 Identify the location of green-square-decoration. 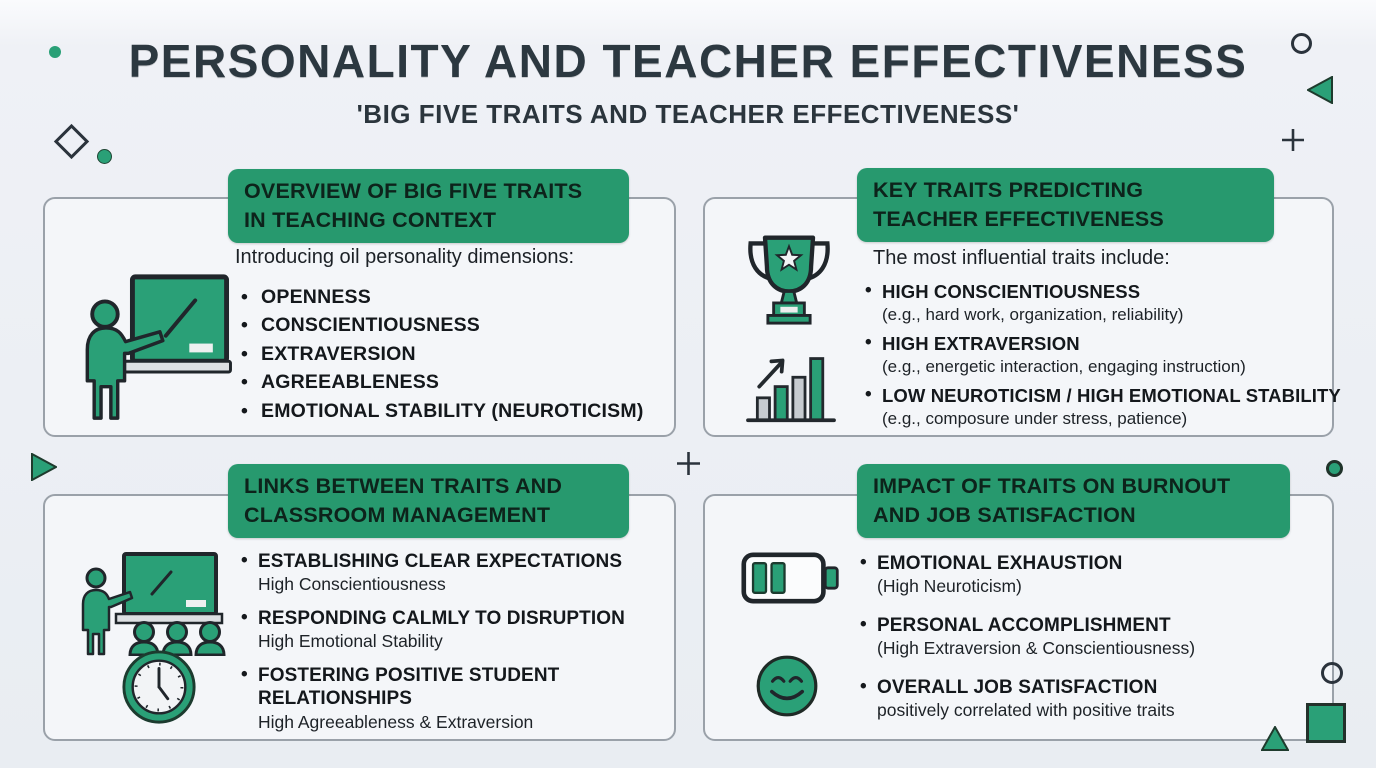
(1326, 723).